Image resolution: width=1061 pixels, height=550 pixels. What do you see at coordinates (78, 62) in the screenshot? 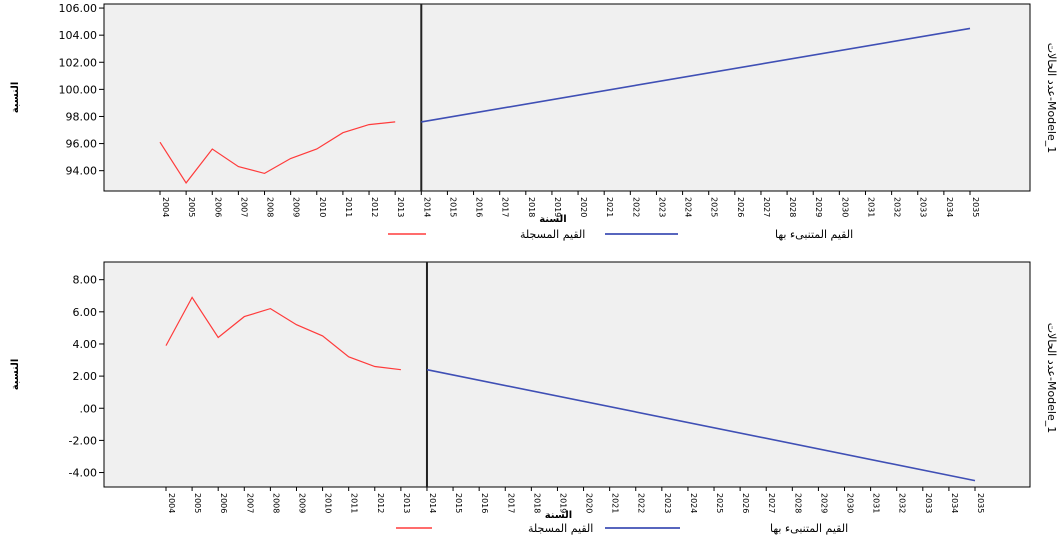
I see `y-tick-label: 102.00` at bounding box center [78, 62].